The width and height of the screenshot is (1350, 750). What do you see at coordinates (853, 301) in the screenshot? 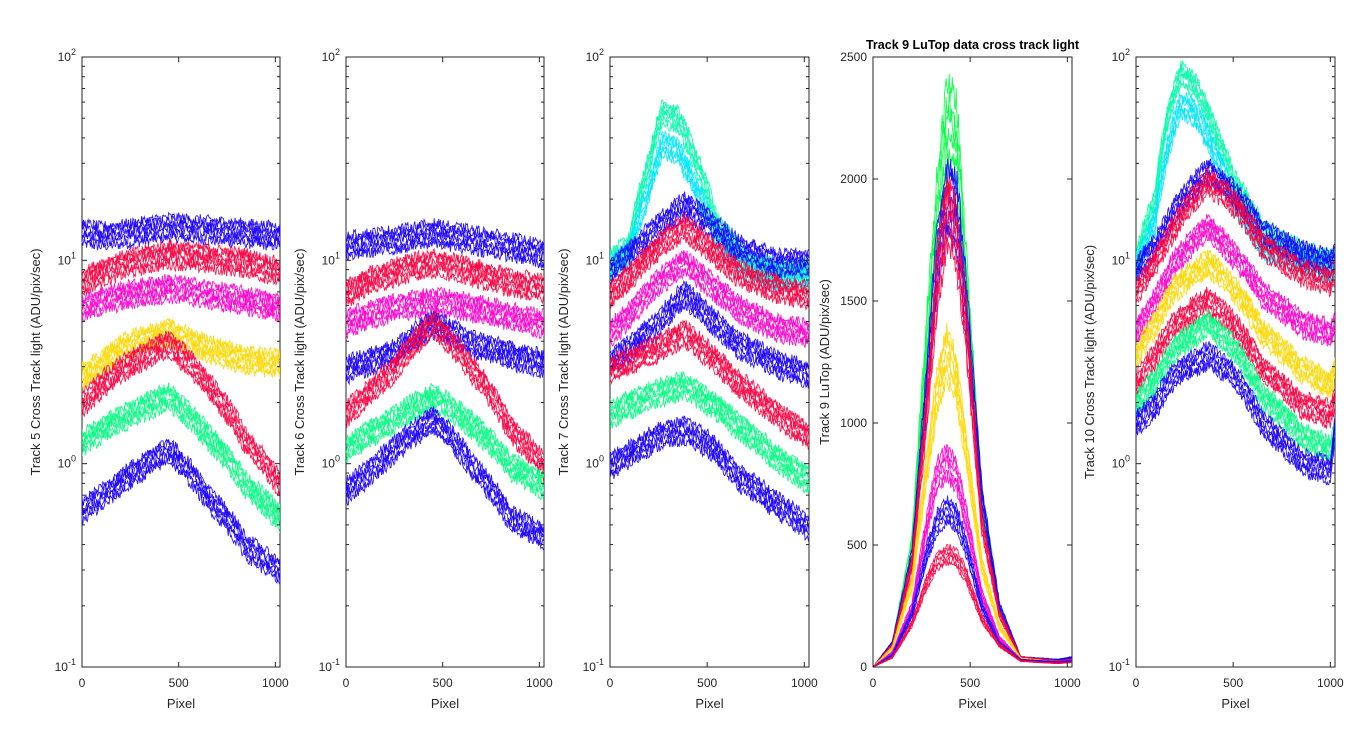
I see `y-tick-label: 1500` at bounding box center [853, 301].